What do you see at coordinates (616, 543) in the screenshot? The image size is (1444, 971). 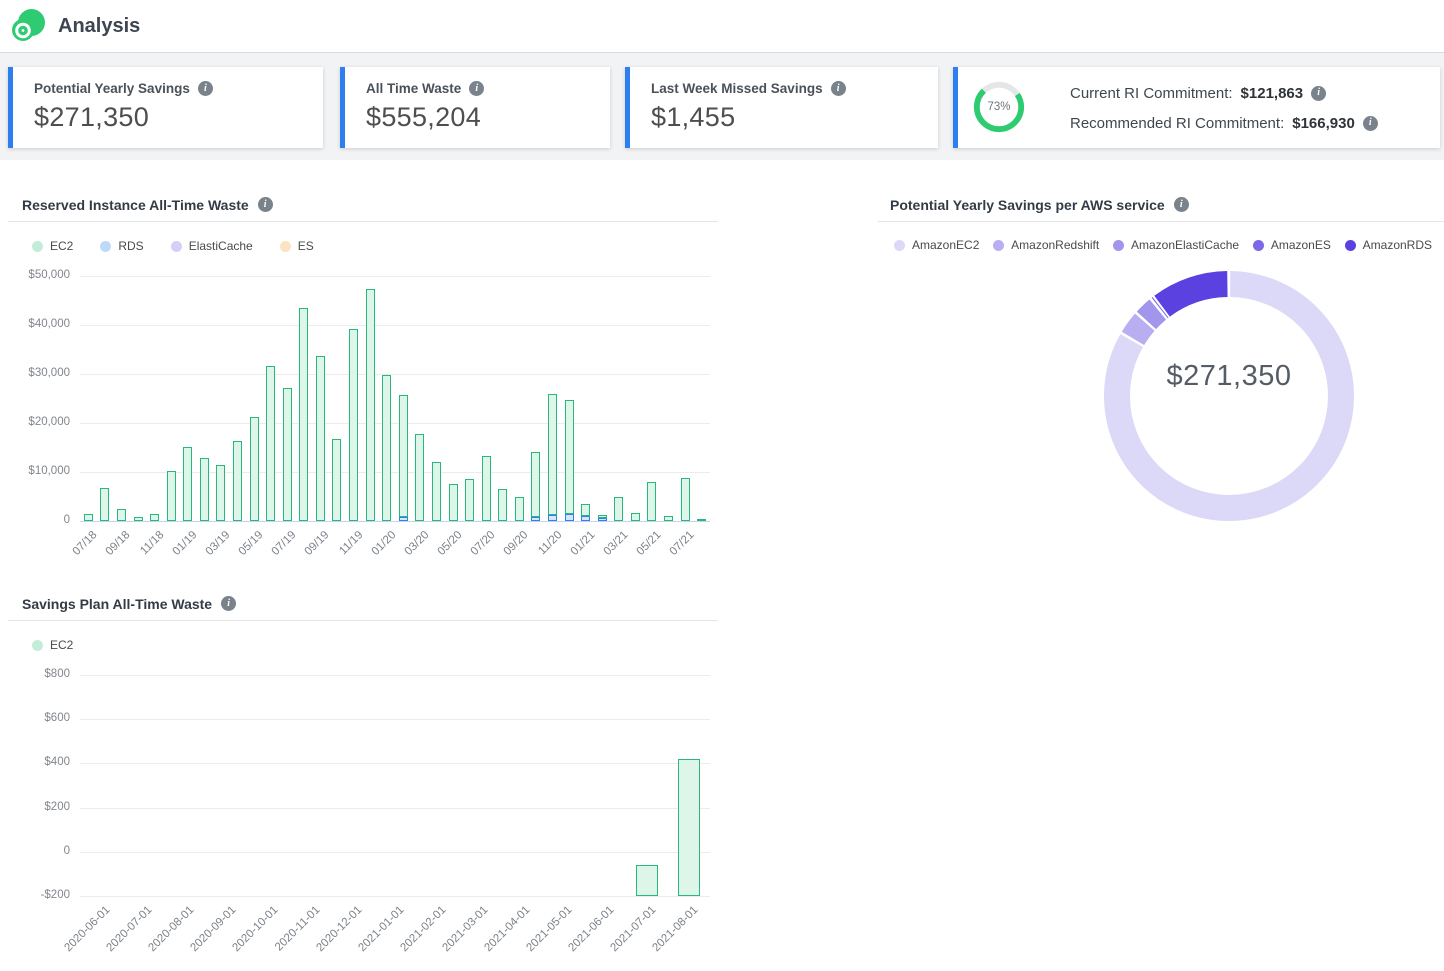 I see `x-axis-label: 03/21` at bounding box center [616, 543].